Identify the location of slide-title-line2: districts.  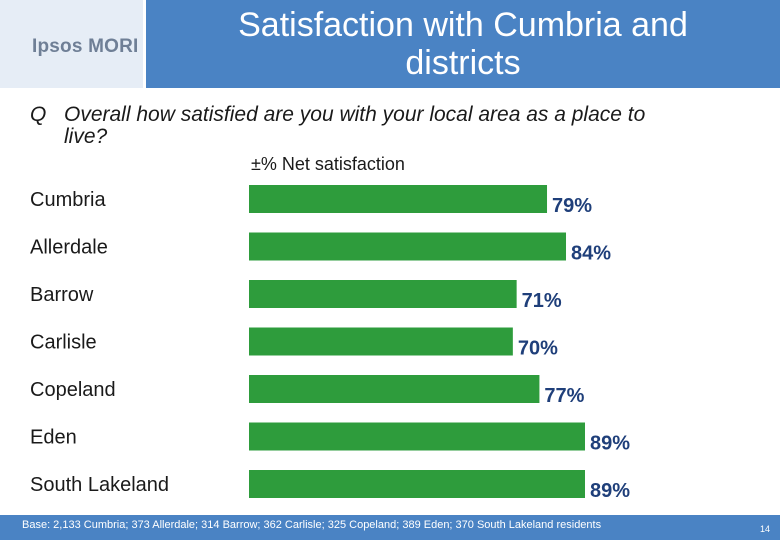
(463, 63).